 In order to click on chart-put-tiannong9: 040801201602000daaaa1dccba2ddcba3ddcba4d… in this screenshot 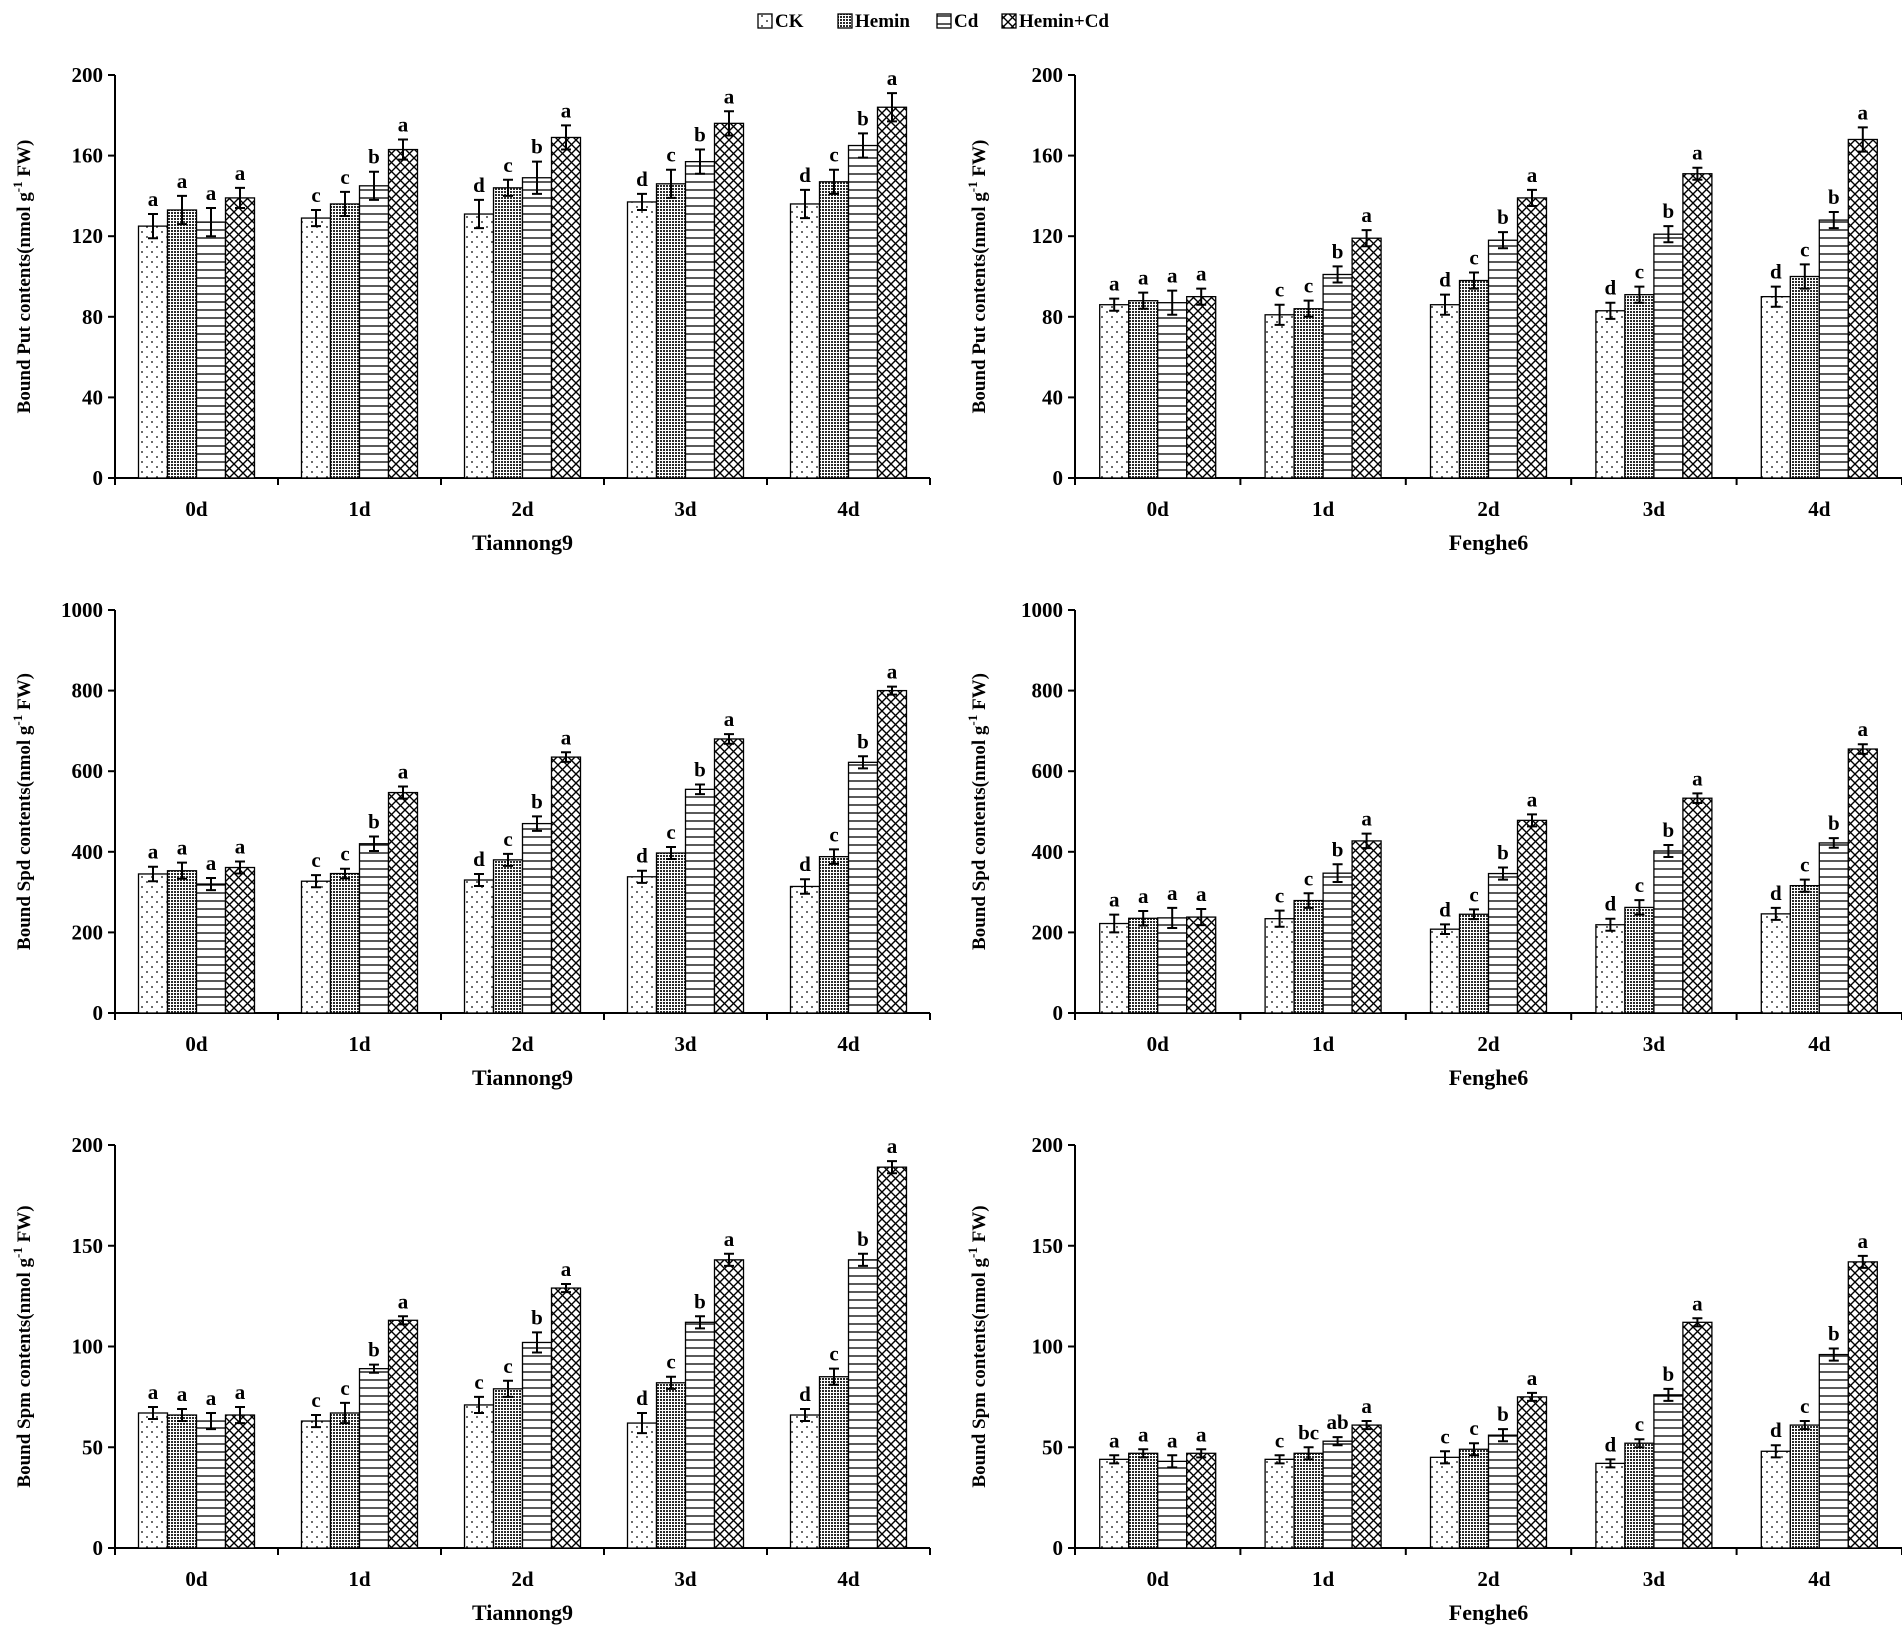, I will do `click(470, 309)`.